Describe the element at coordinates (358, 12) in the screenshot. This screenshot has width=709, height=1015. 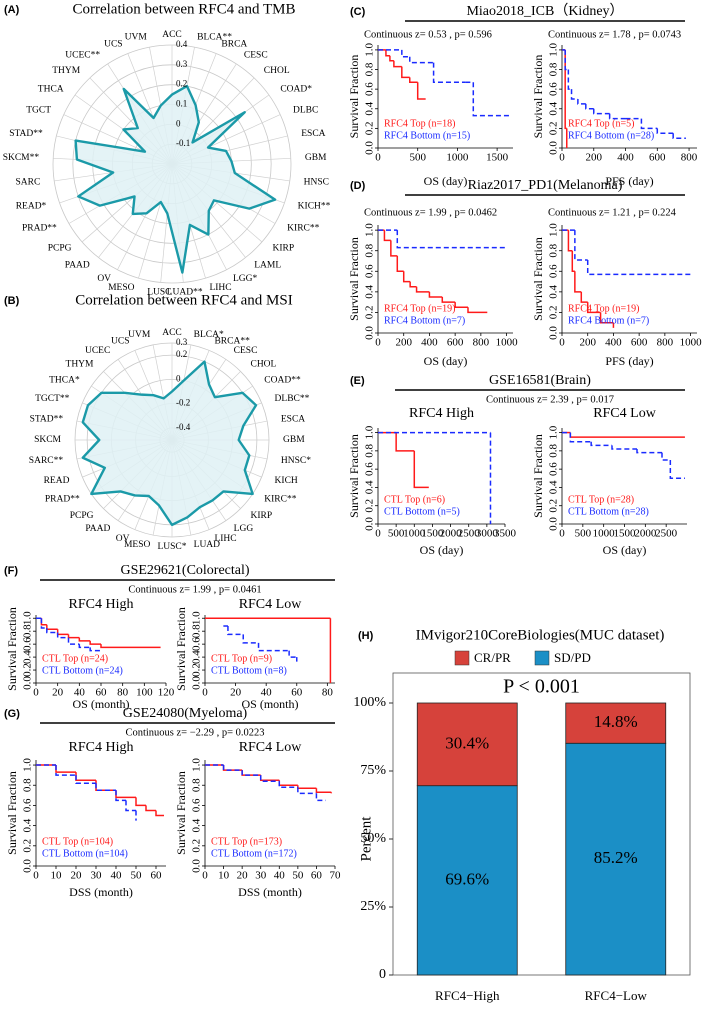
I see `panel-label: (C)` at that location.